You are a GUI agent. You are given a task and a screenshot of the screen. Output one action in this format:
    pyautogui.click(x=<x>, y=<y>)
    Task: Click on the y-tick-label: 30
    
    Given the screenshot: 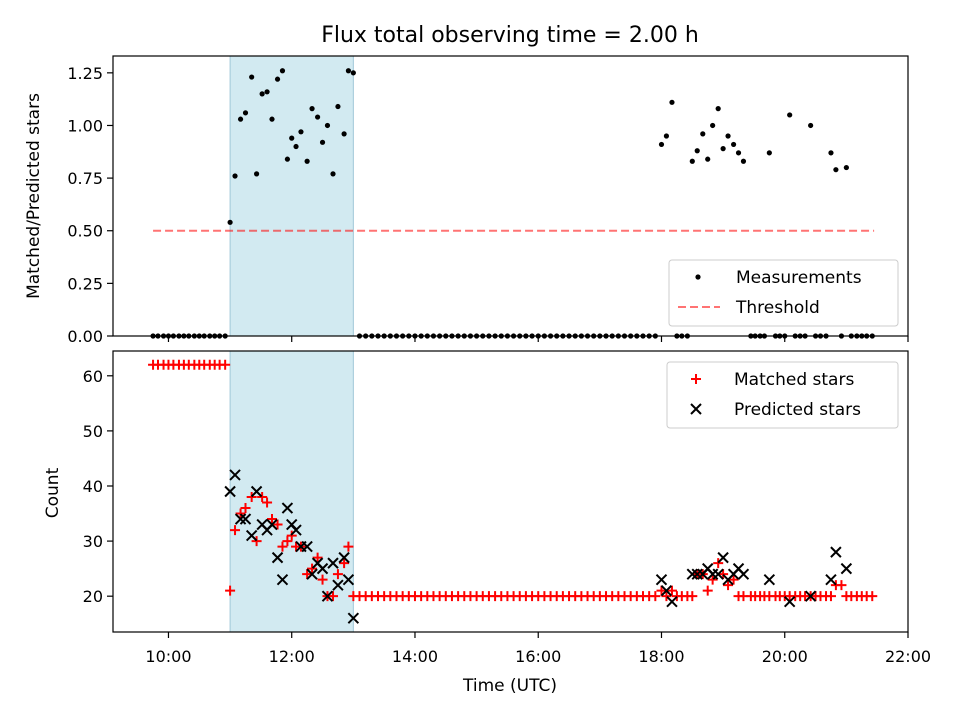 What is the action you would take?
    pyautogui.click(x=93, y=541)
    